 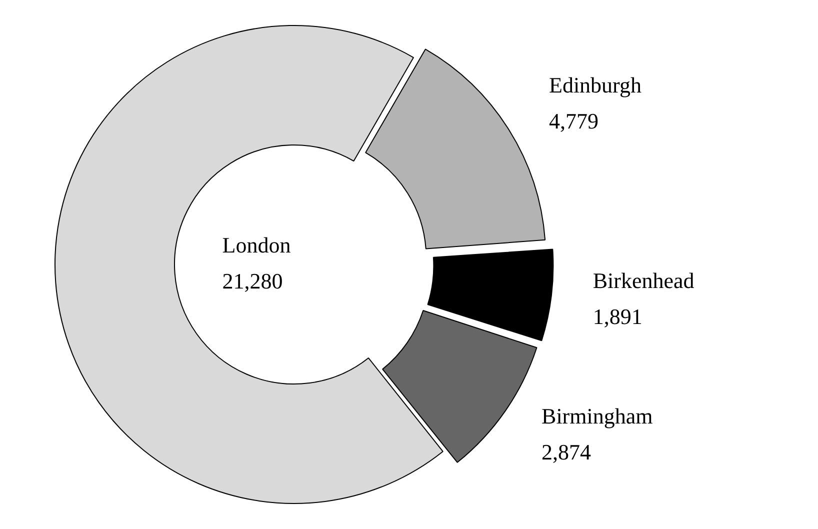 I want to click on slice-label: Birmingham, so click(x=597, y=416).